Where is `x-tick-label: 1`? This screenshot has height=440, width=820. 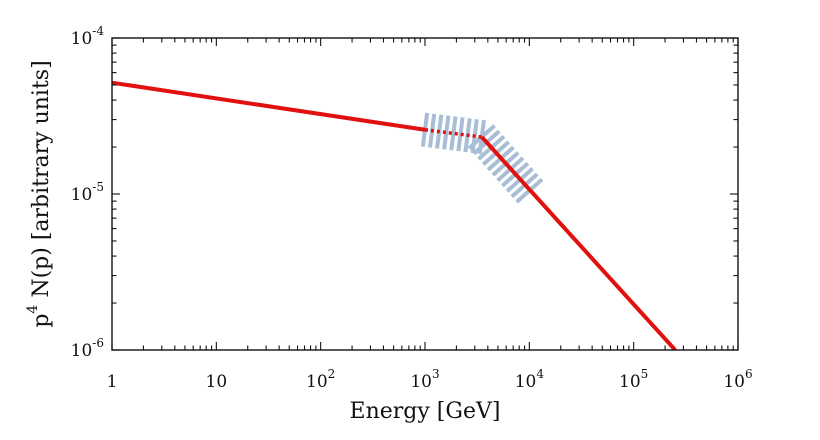
x-tick-label: 1 is located at coordinates (112, 382).